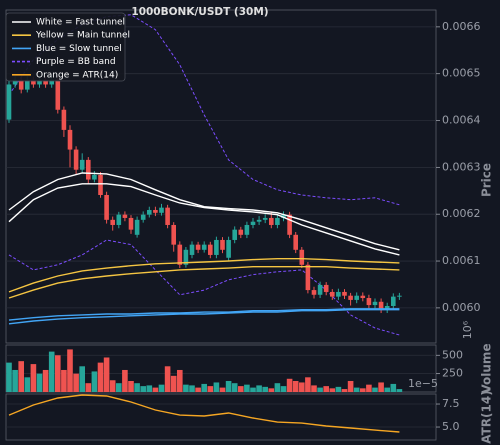  What do you see at coordinates (461, 166) in the screenshot?
I see `y-tick-label: 0.0063` at bounding box center [461, 166].